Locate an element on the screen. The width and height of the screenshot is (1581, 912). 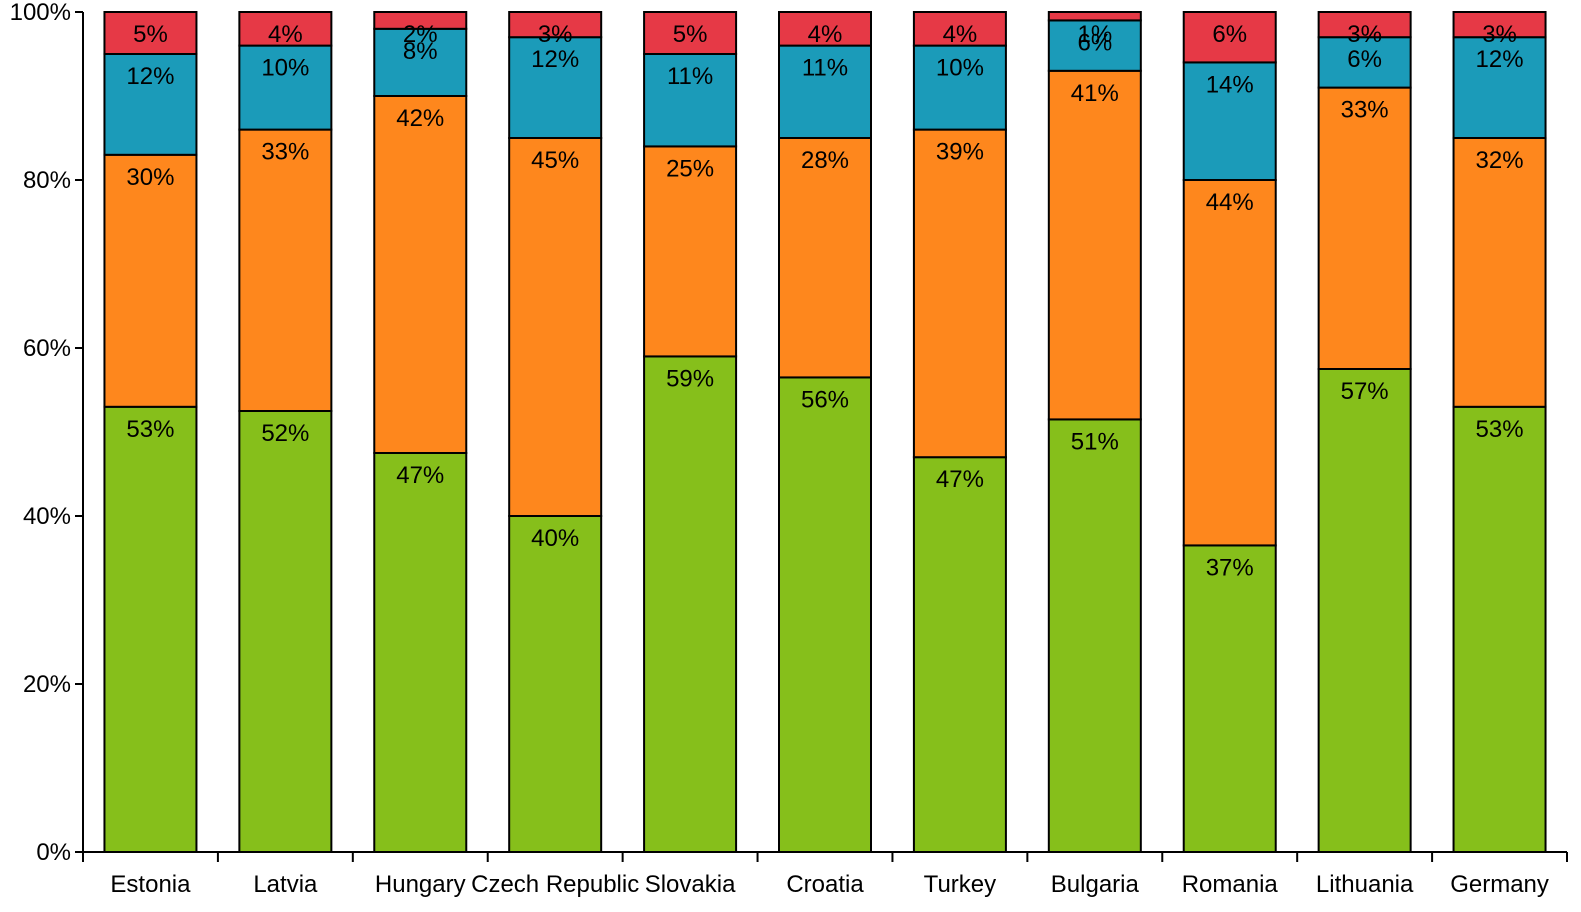
x-tick-label-latvia: Latvia is located at coordinates (285, 884).